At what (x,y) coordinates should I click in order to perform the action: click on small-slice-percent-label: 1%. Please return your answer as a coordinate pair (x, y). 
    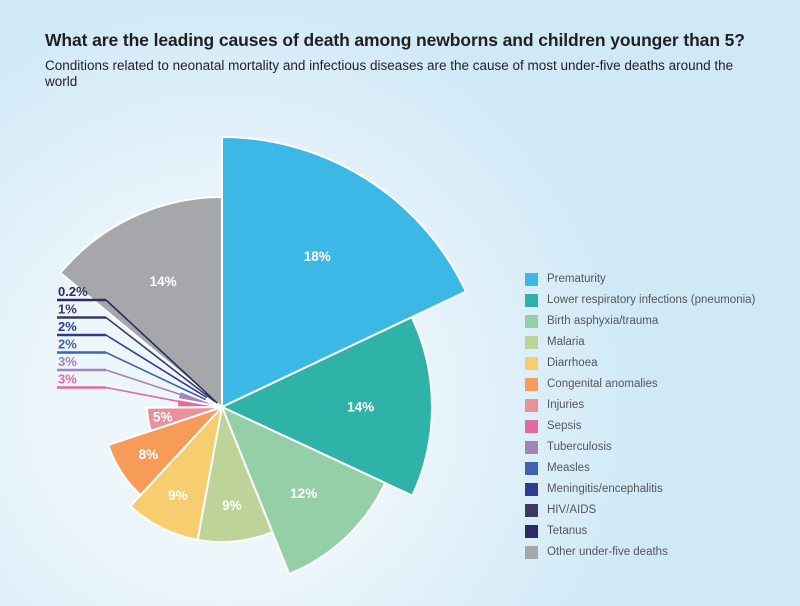
    Looking at the image, I should click on (67, 309).